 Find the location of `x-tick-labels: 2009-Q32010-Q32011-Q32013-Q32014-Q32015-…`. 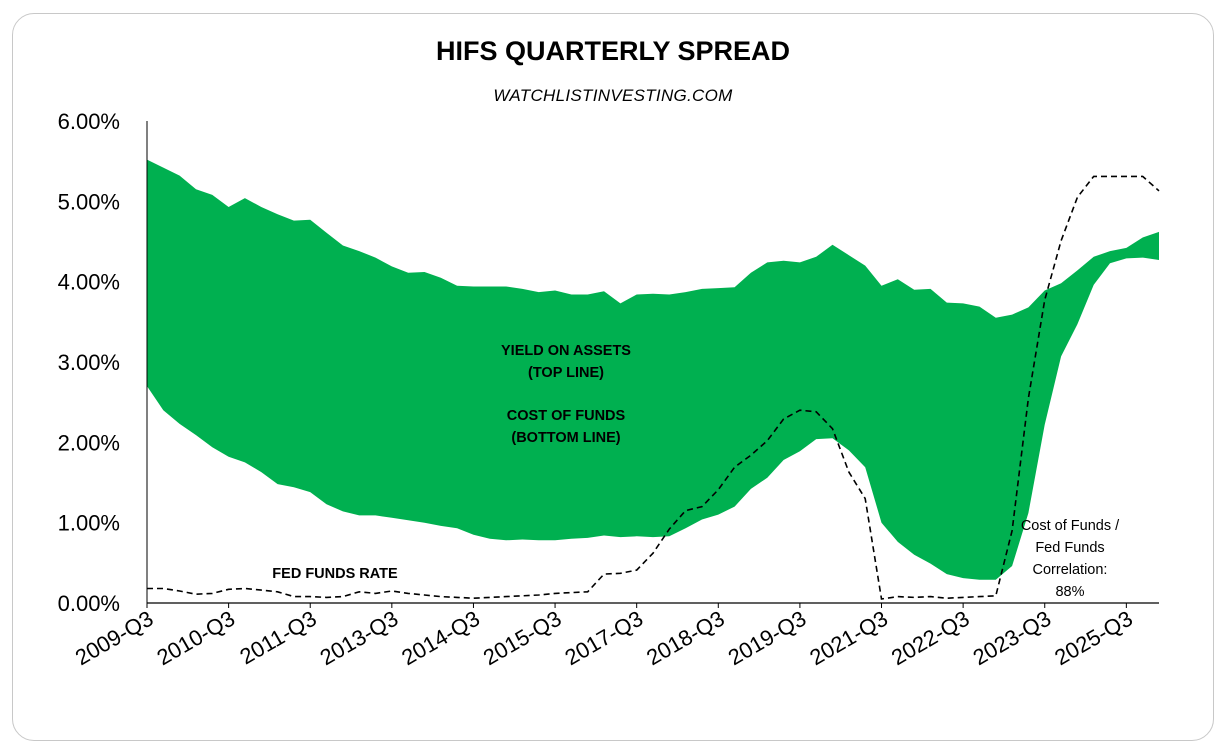

x-tick-labels: 2009-Q32010-Q32011-Q32013-Q32014-Q32015-… is located at coordinates (604, 636).